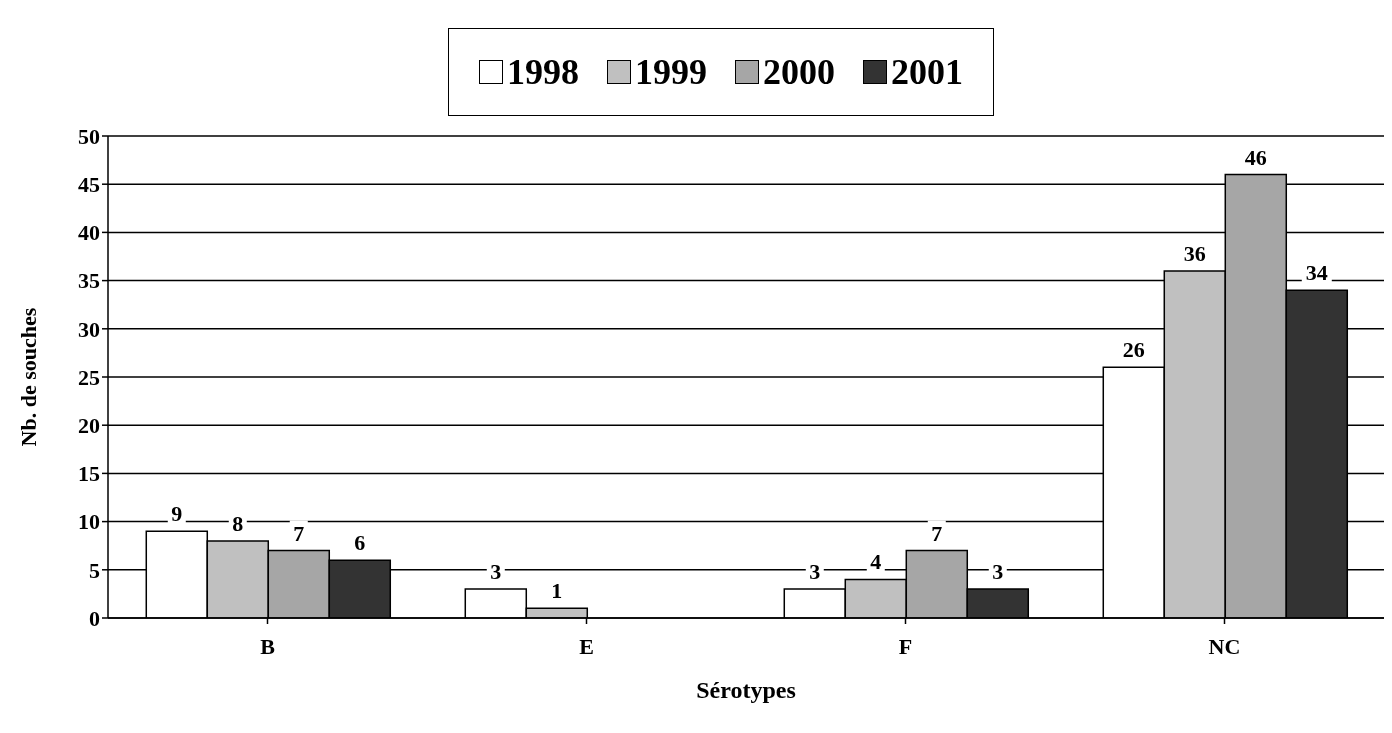  Describe the element at coordinates (1224, 646) in the screenshot. I see `x-tick-label: NC` at that location.